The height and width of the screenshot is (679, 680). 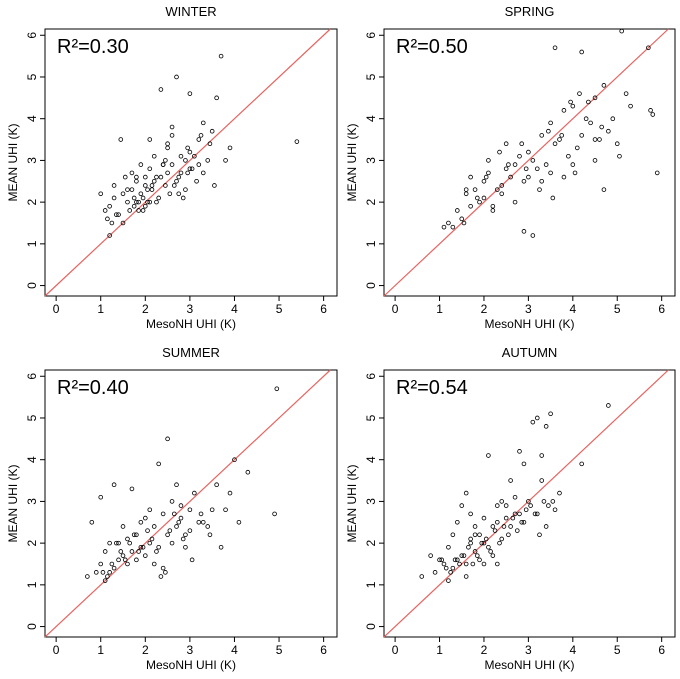 What do you see at coordinates (32, 542) in the screenshot?
I see `y-tick-label: 2` at bounding box center [32, 542].